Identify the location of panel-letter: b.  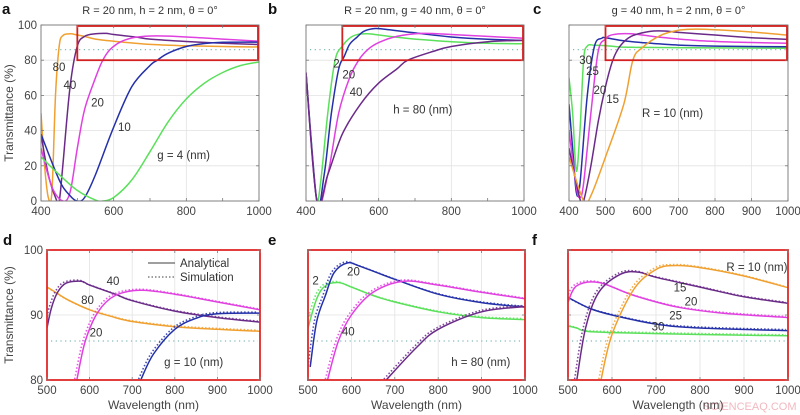
(272, 9).